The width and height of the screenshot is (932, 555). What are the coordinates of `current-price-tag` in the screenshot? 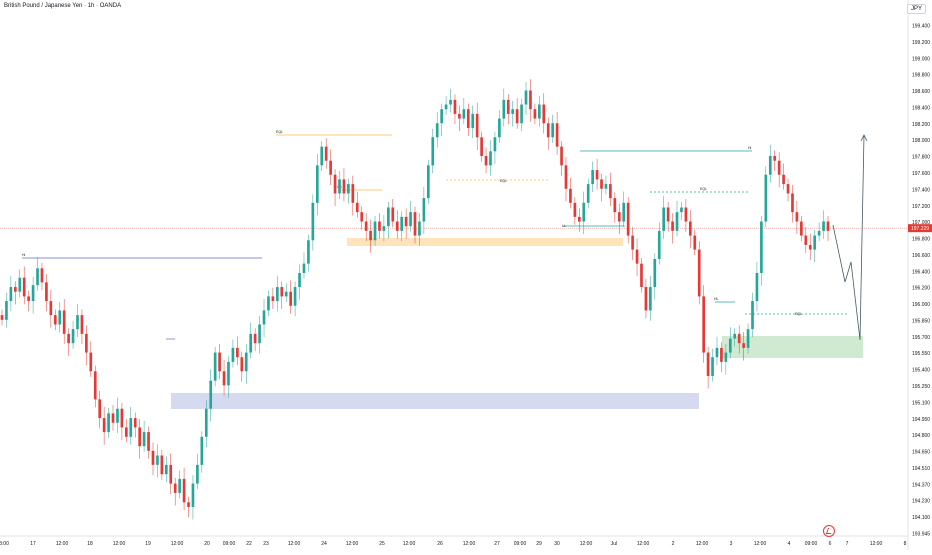 It's located at (920, 228).